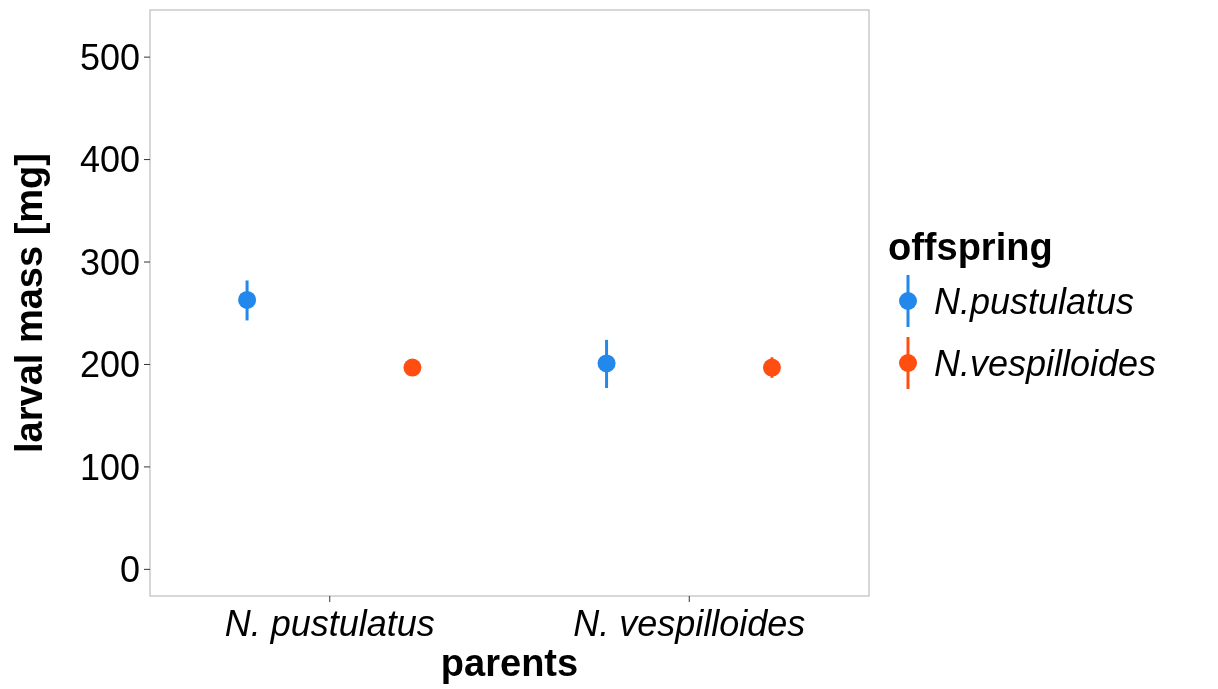 Image resolution: width=1218 pixels, height=689 pixels. What do you see at coordinates (970, 247) in the screenshot?
I see `legend-title: offspring` at bounding box center [970, 247].